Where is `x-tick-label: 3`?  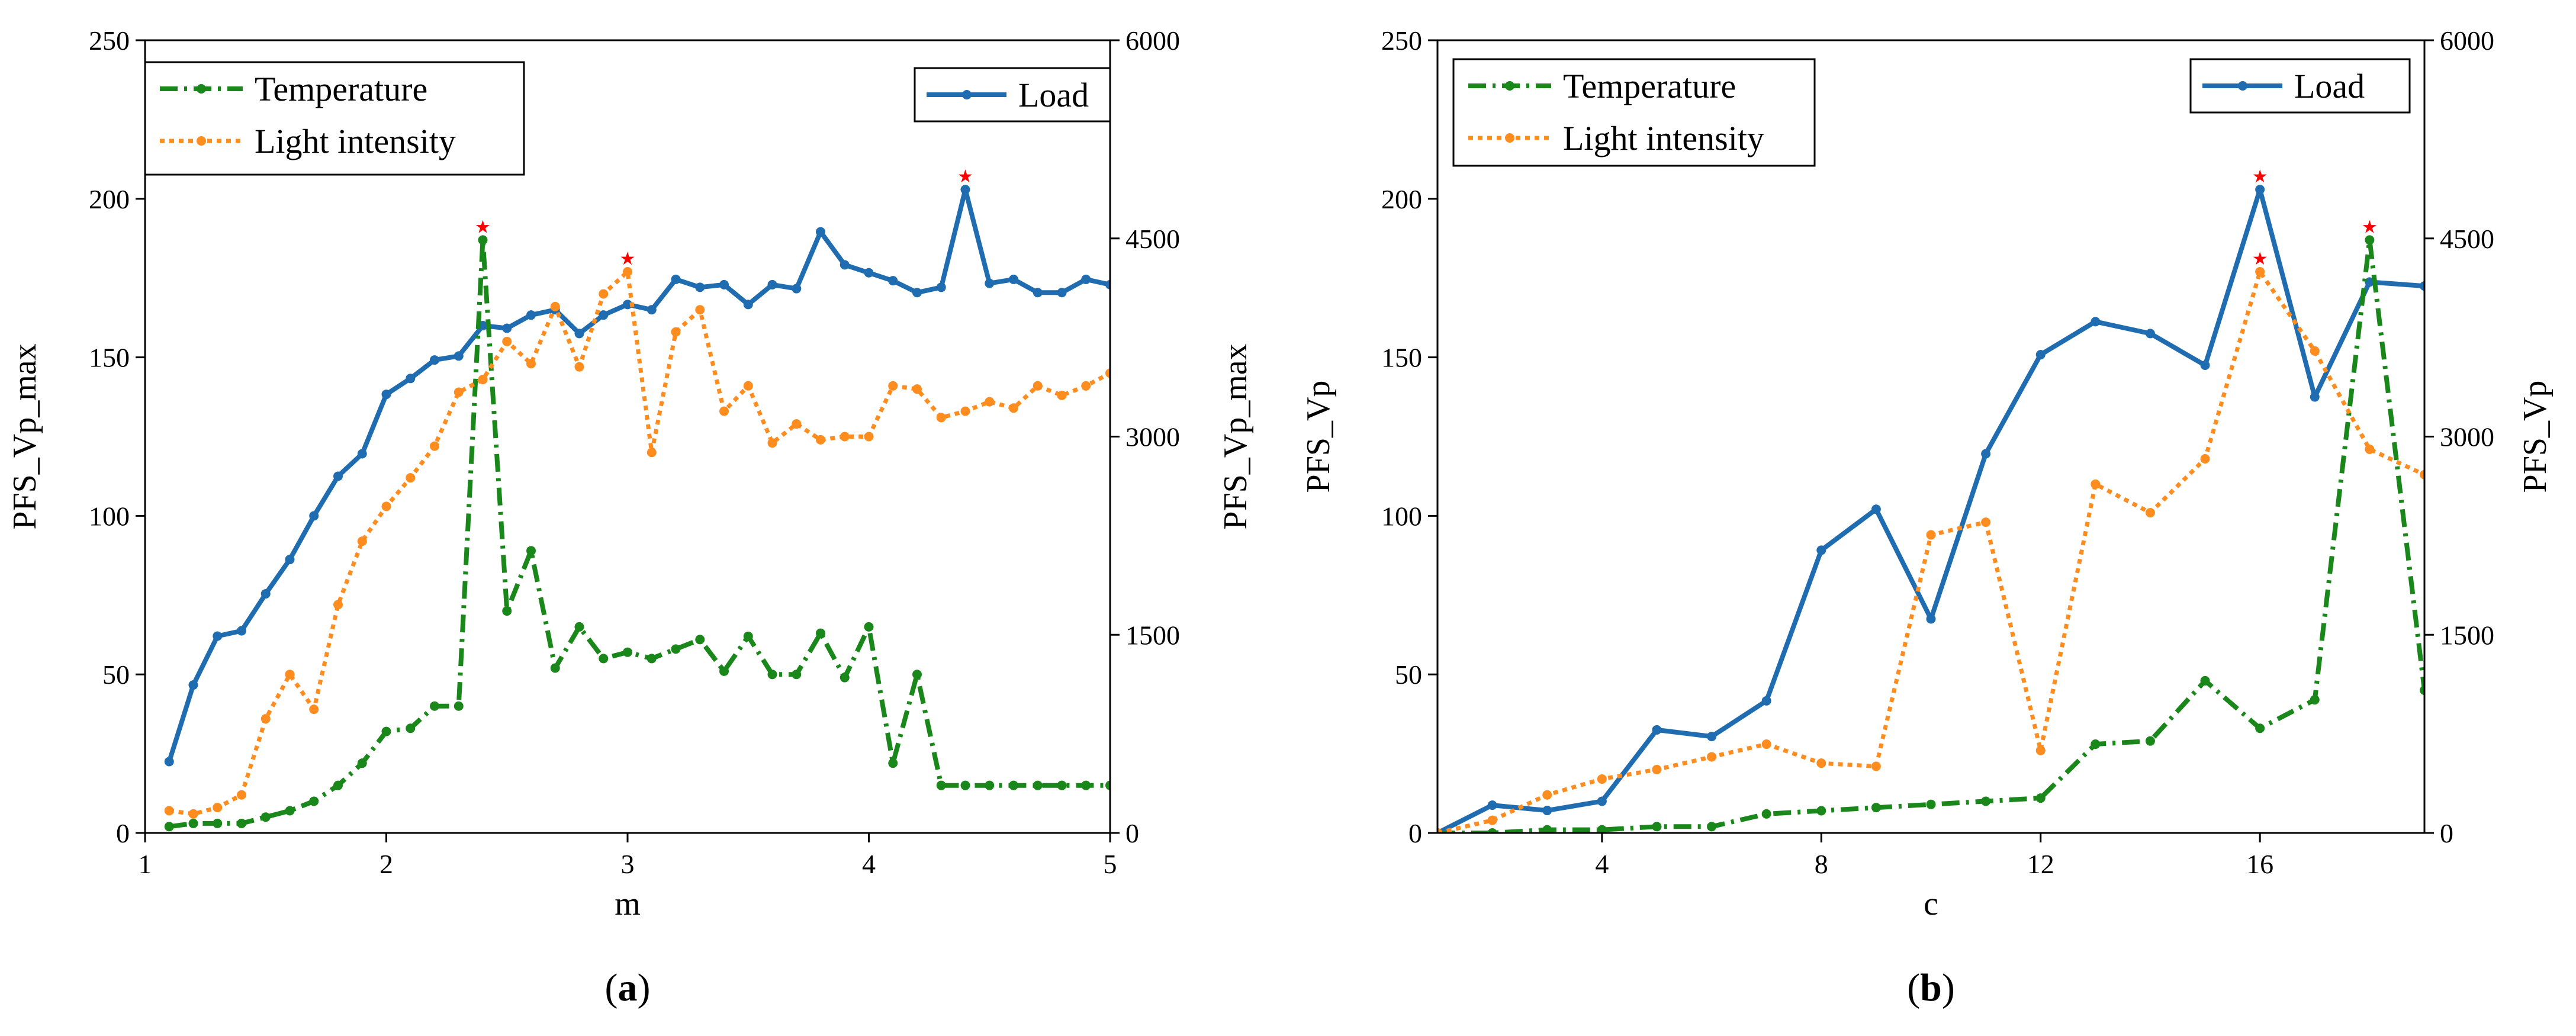 x-tick-label: 3 is located at coordinates (628, 864).